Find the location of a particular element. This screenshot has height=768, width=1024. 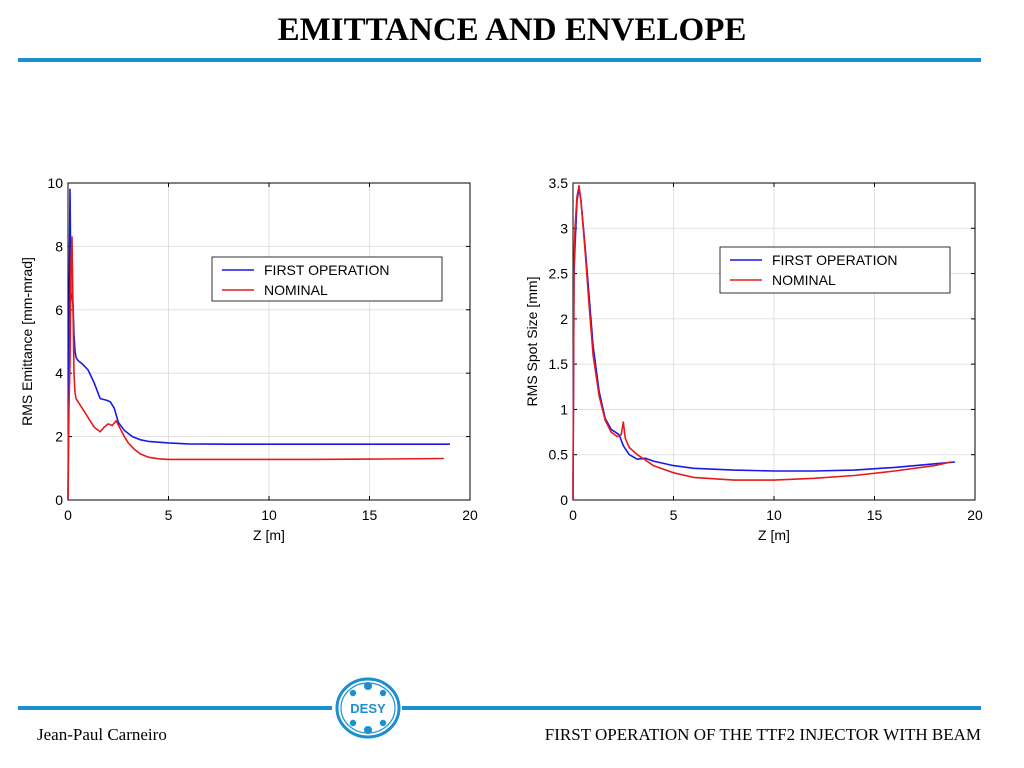

desy-logo: DESY is located at coordinates (368, 708).